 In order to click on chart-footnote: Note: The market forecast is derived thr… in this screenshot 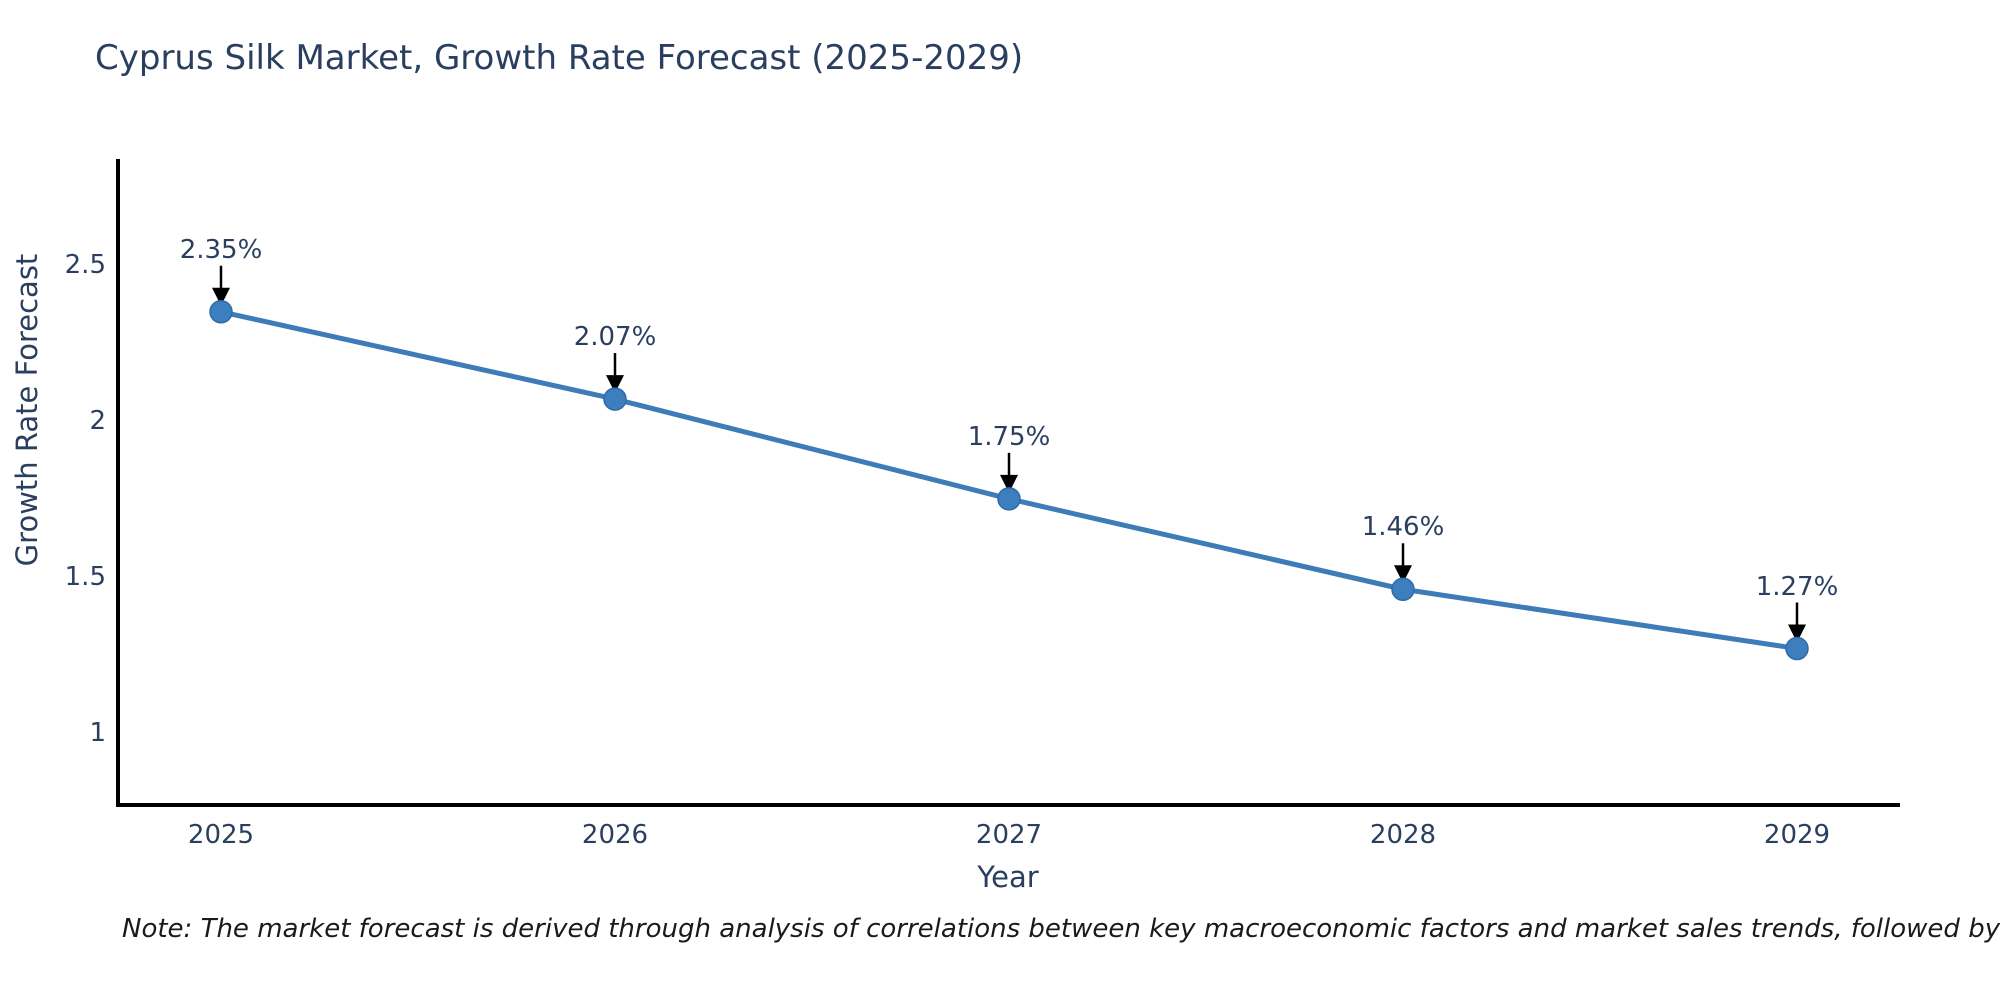, I will do `click(1061, 929)`.